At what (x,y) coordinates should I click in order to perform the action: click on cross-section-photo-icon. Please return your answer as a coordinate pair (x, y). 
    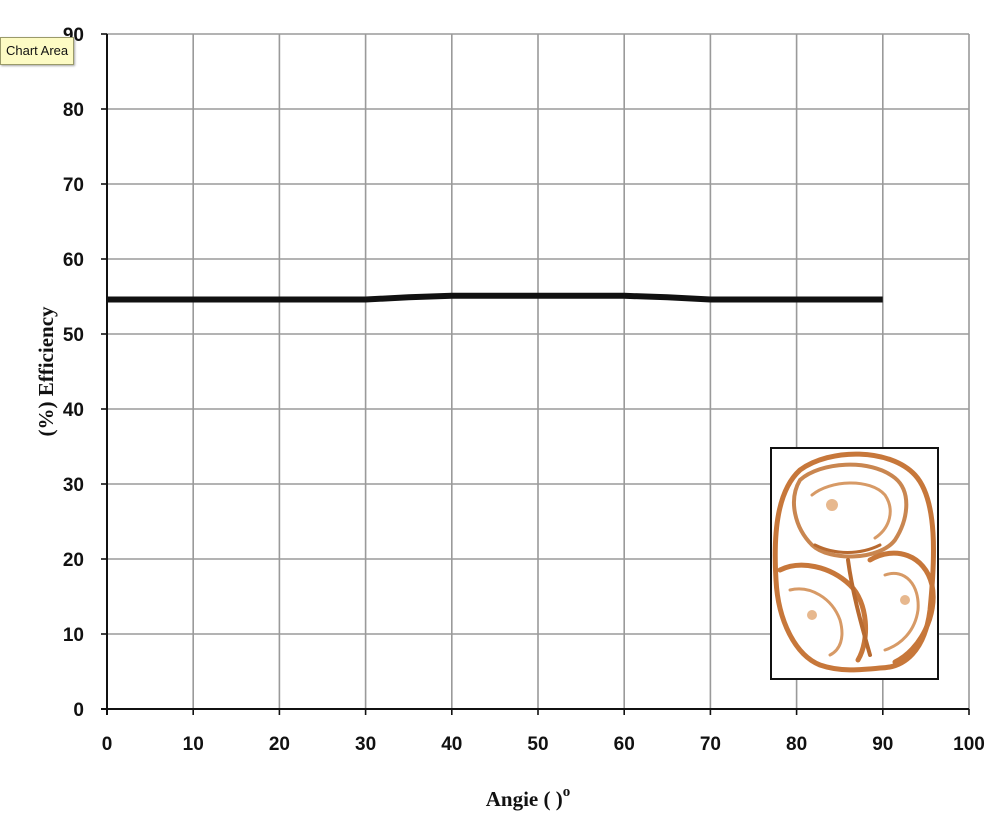
    Looking at the image, I should click on (854, 562).